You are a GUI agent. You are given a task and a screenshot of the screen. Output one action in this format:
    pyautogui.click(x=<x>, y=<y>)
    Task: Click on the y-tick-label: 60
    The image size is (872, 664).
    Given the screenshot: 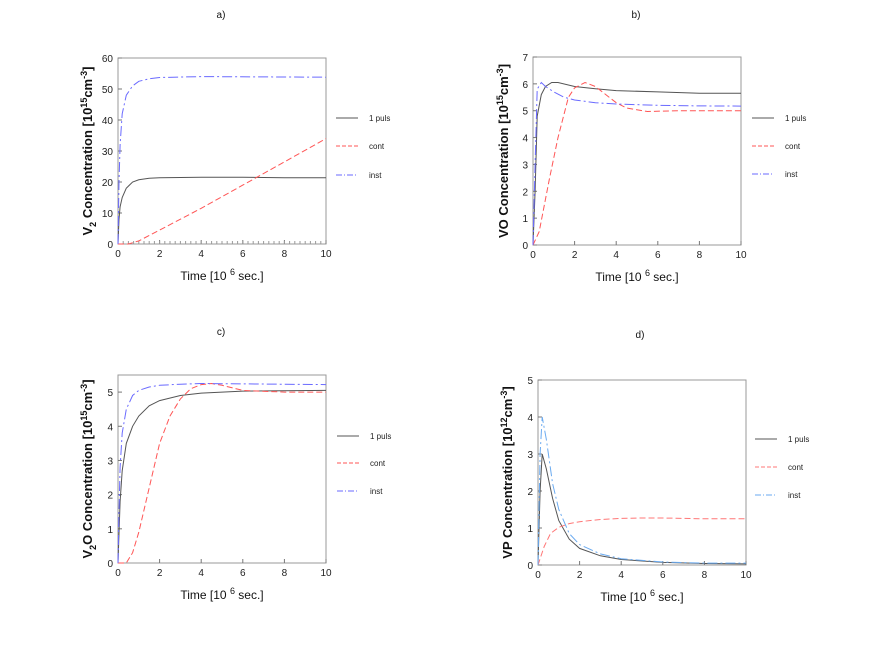 What is the action you would take?
    pyautogui.click(x=108, y=59)
    